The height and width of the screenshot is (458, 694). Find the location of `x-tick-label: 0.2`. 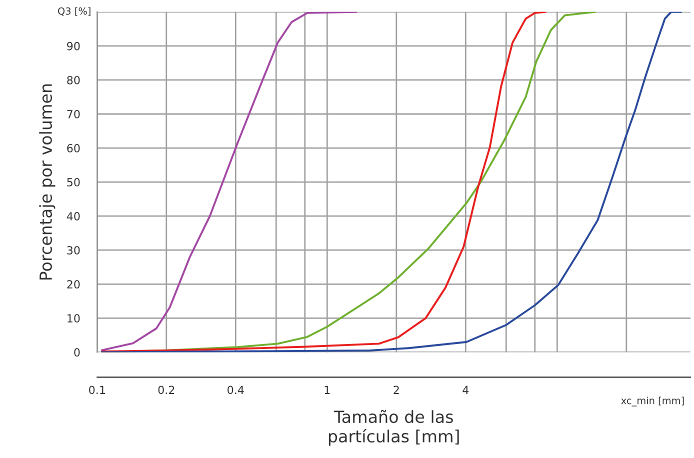

x-tick-label: 0.2 is located at coordinates (166, 390).